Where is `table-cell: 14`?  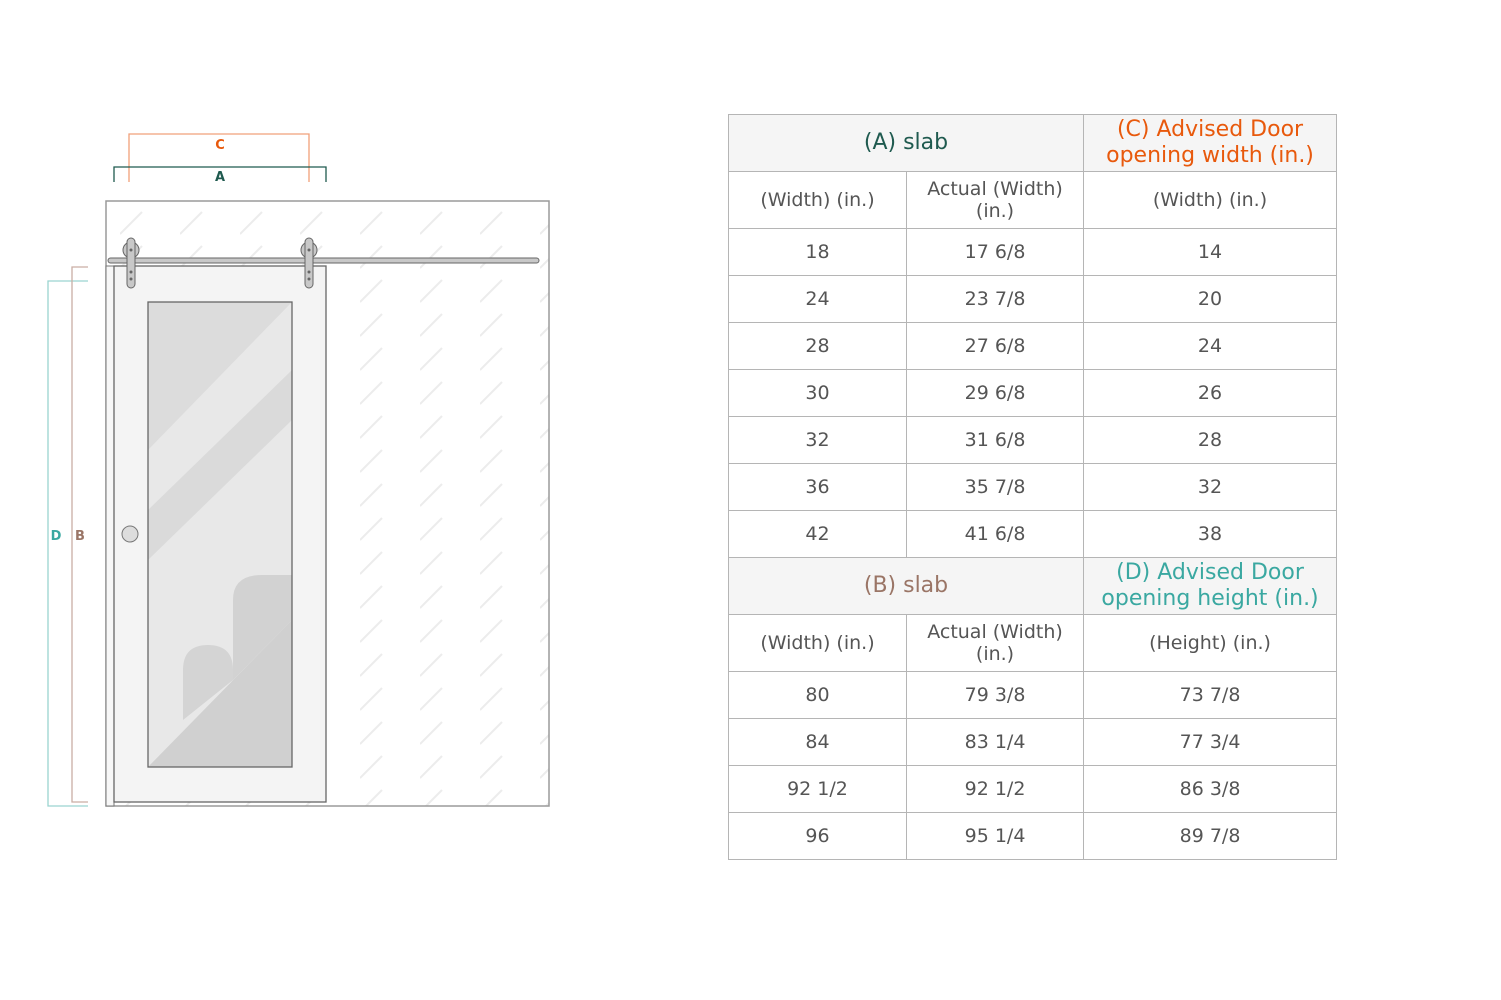 table-cell: 14 is located at coordinates (1210, 252).